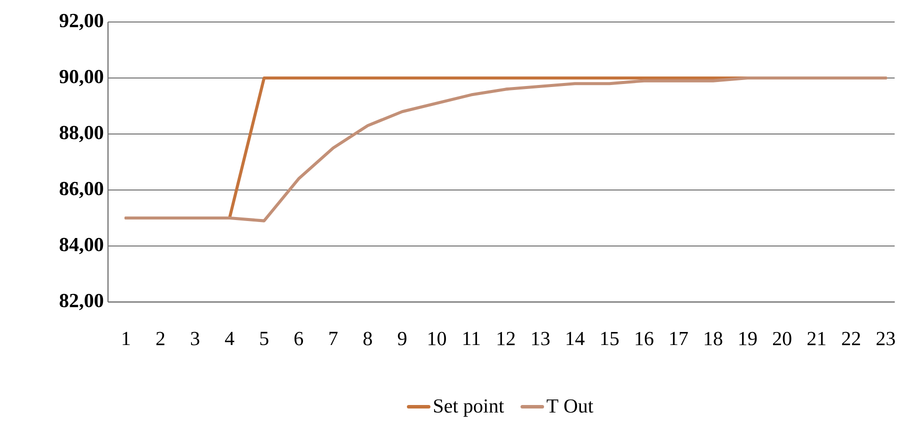 This screenshot has width=899, height=424. I want to click on legend-label: Set point, so click(469, 408).